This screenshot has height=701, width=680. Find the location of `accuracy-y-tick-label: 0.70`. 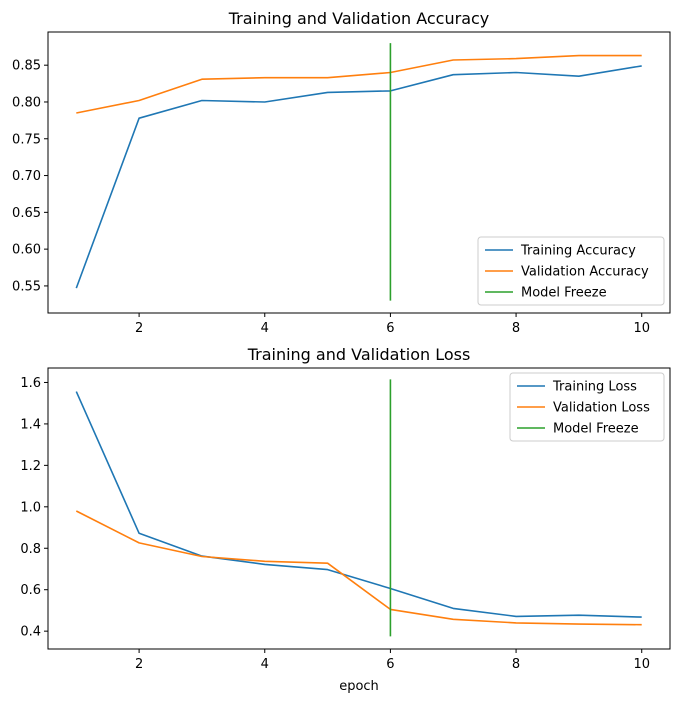

accuracy-y-tick-label: 0.70 is located at coordinates (26, 176).